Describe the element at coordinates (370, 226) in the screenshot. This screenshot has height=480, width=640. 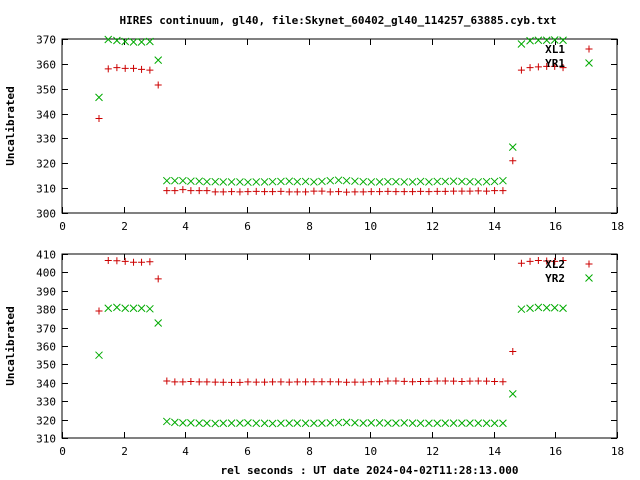
I see `x-tick-label: 10` at that location.